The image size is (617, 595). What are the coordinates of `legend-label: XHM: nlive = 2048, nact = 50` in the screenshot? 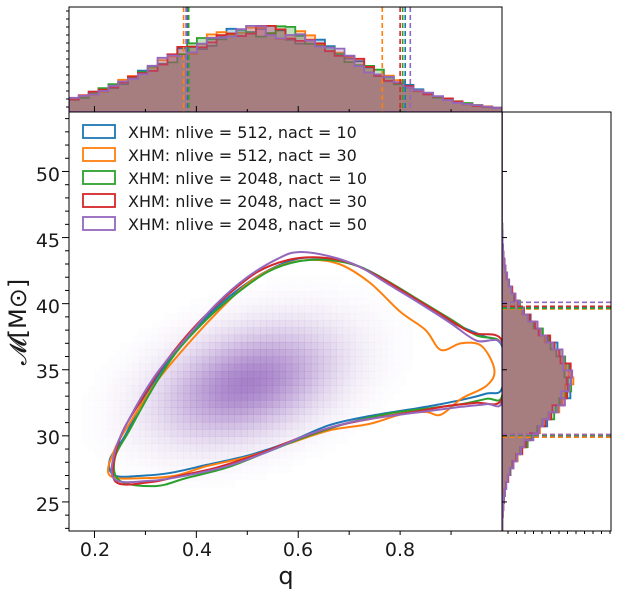 It's located at (247, 224).